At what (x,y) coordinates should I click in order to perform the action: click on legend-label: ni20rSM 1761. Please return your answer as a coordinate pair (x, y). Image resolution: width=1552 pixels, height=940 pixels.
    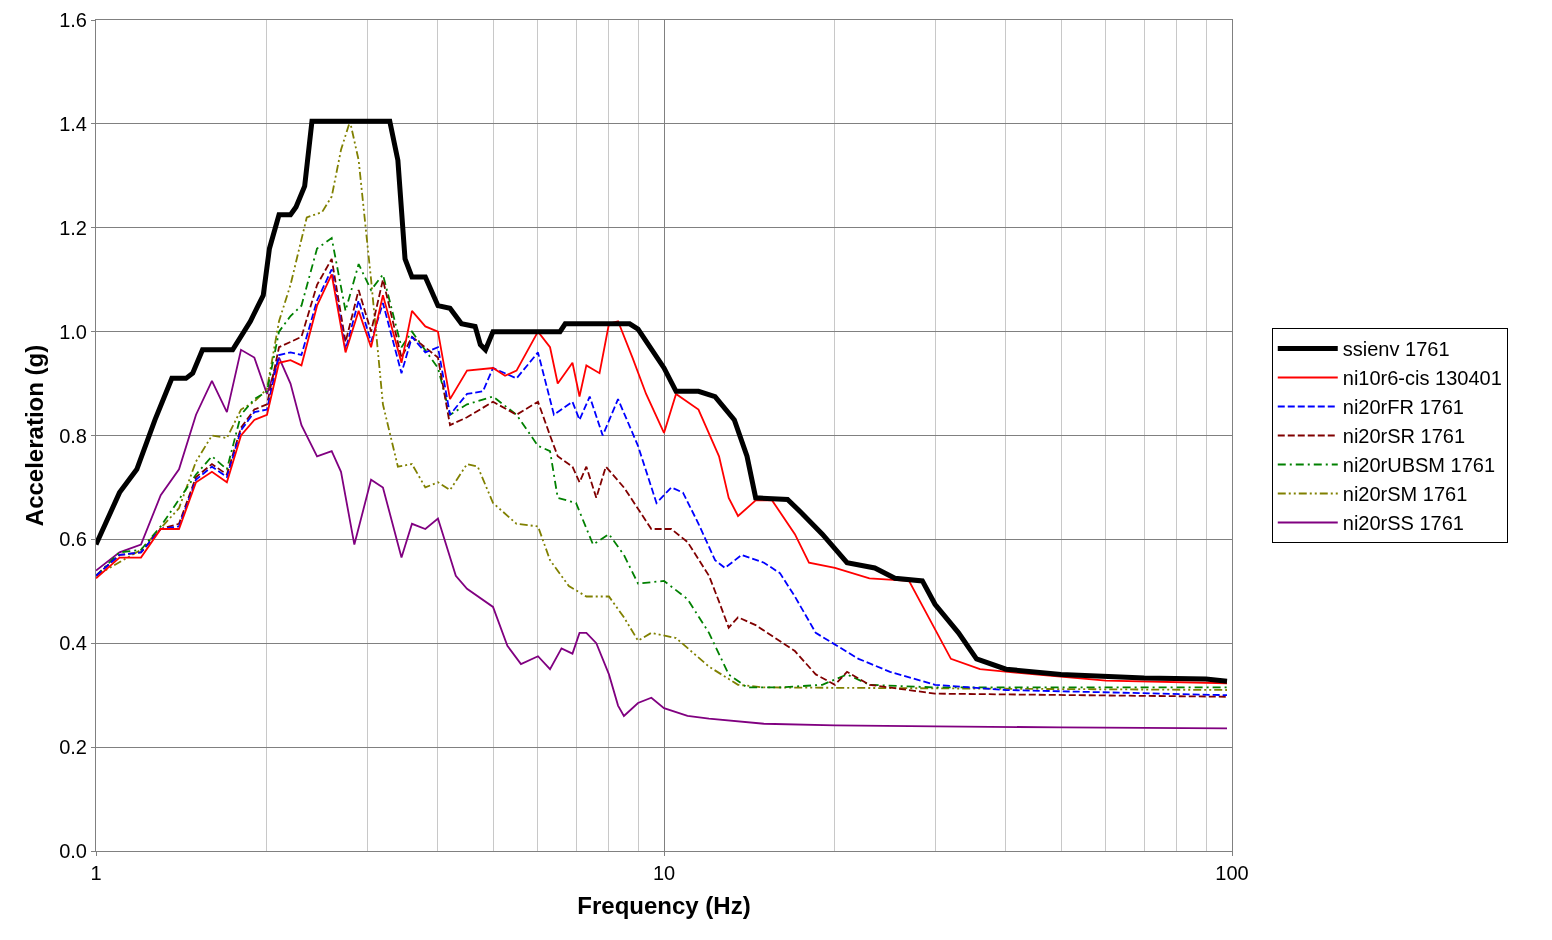
    Looking at the image, I should click on (1405, 494).